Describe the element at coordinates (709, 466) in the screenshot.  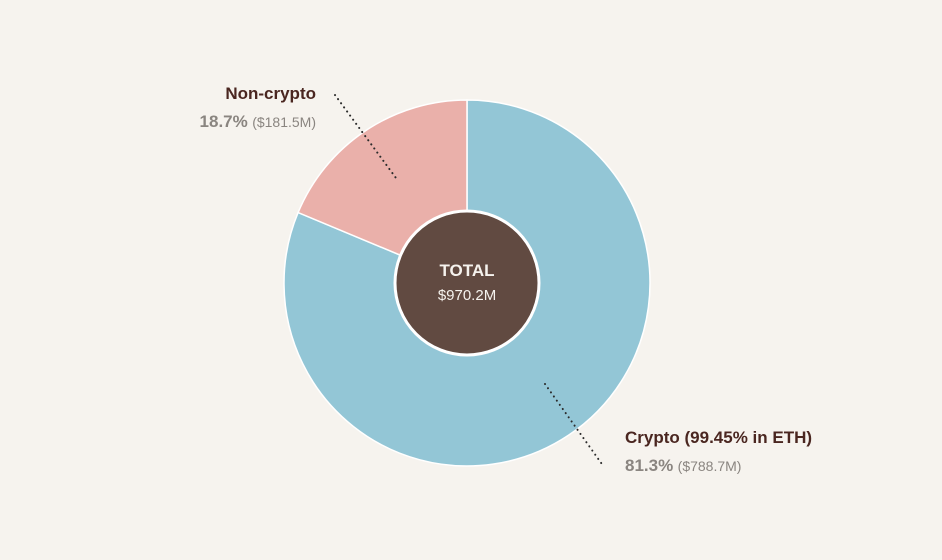
I see `slice-amount: ($788.7M)` at that location.